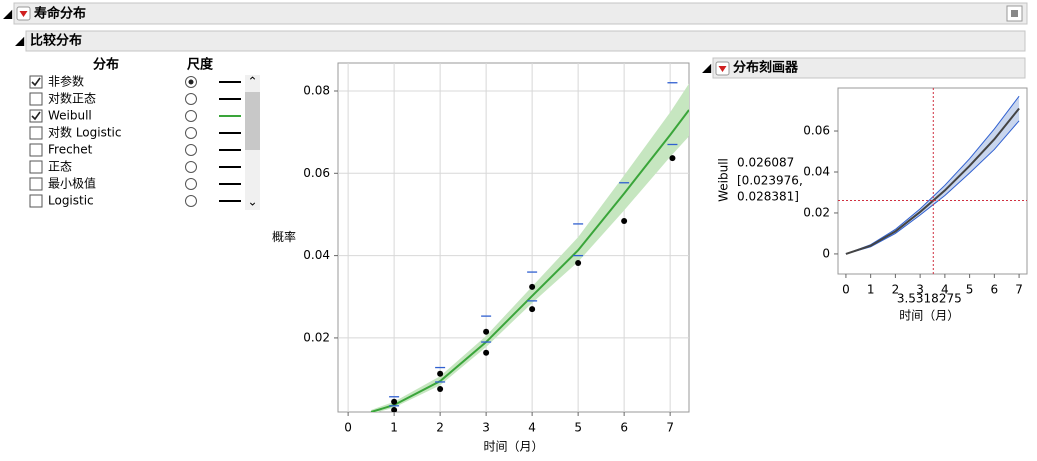  I want to click on plot-frame, so click(932, 181).